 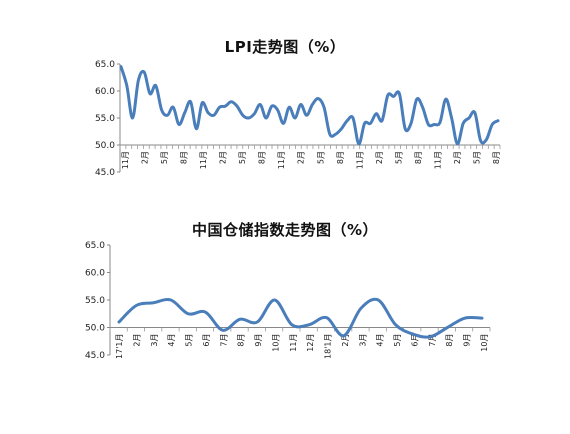 What do you see at coordinates (328, 346) in the screenshot?
I see `x-tick-label: 18'1月` at bounding box center [328, 346].